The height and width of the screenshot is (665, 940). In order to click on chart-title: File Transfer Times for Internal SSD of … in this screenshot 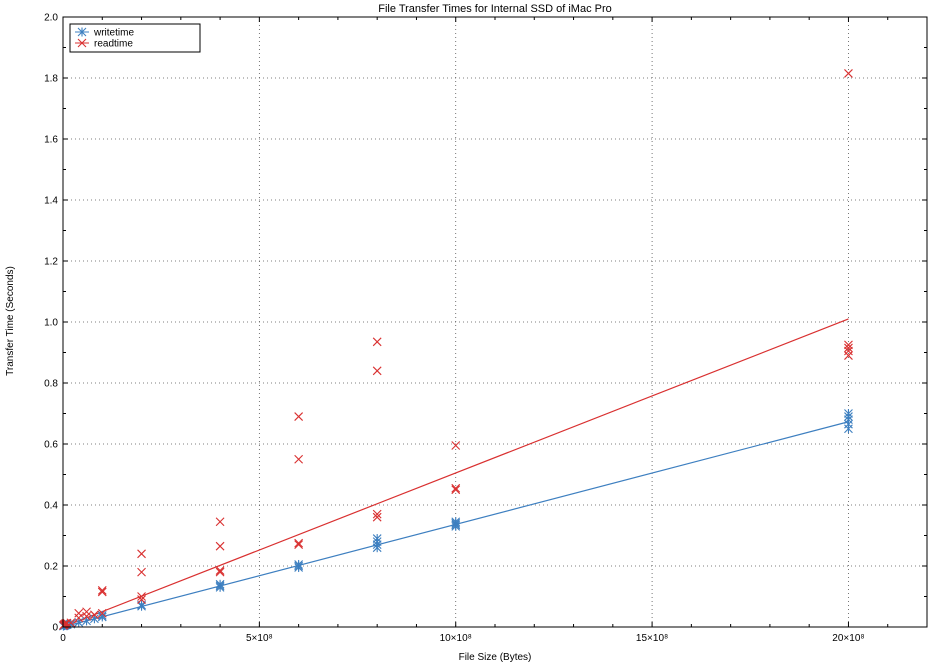, I will do `click(495, 9)`.